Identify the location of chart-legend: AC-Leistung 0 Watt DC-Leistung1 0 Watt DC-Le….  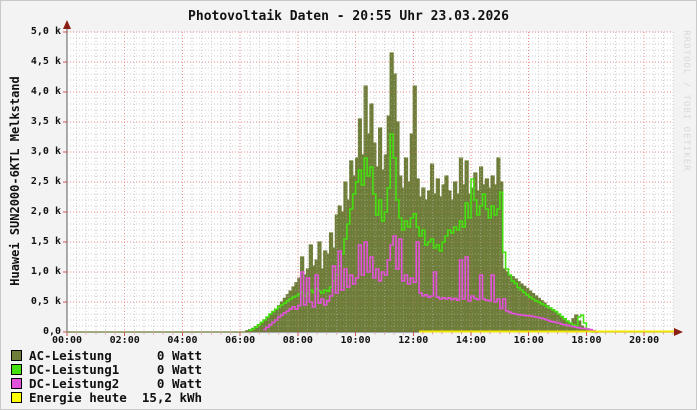
(106, 377).